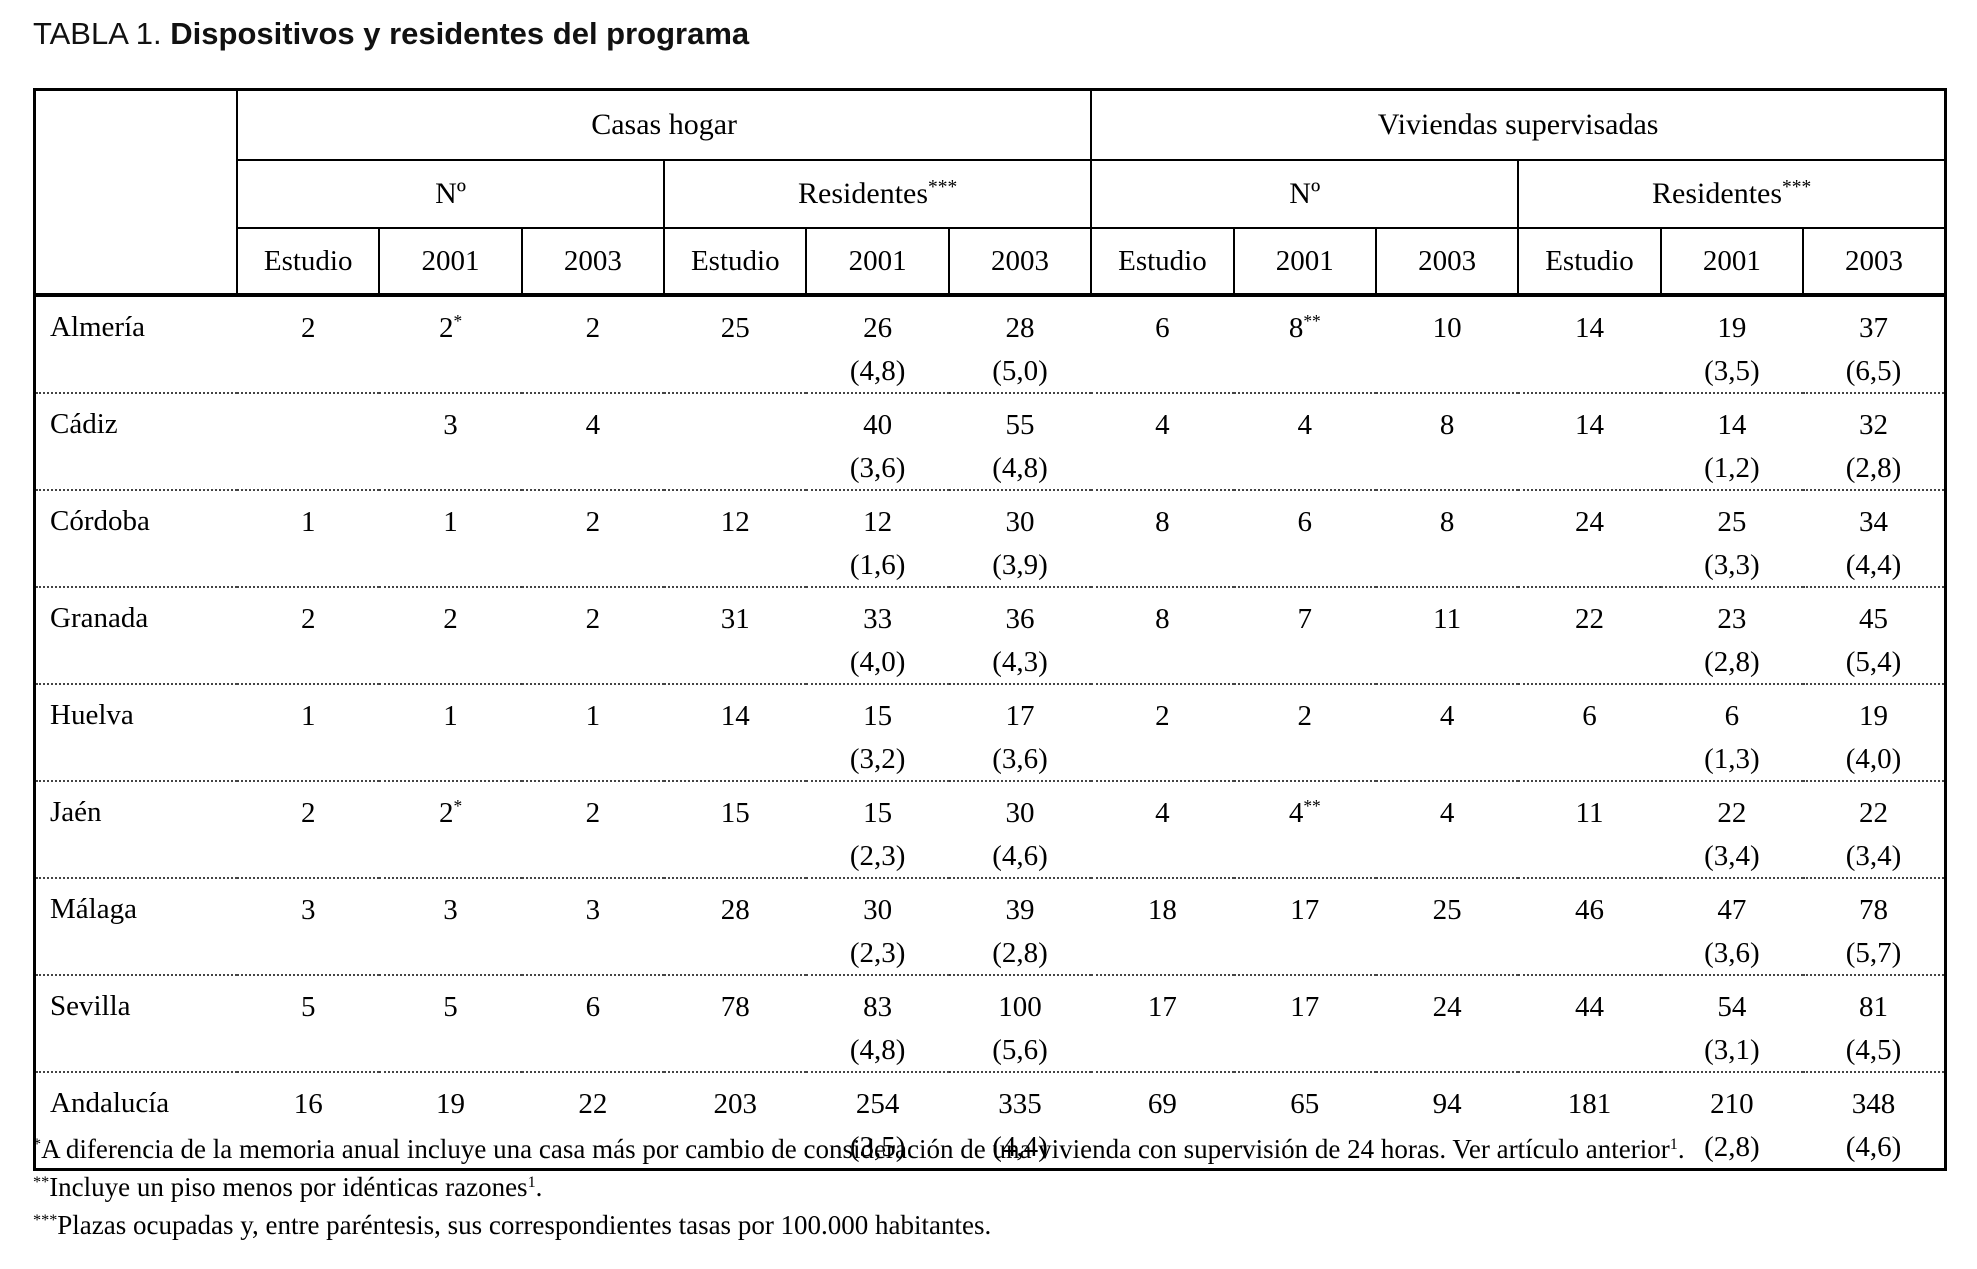  Describe the element at coordinates (1305, 619) in the screenshot. I see `cell-value: 7` at that location.